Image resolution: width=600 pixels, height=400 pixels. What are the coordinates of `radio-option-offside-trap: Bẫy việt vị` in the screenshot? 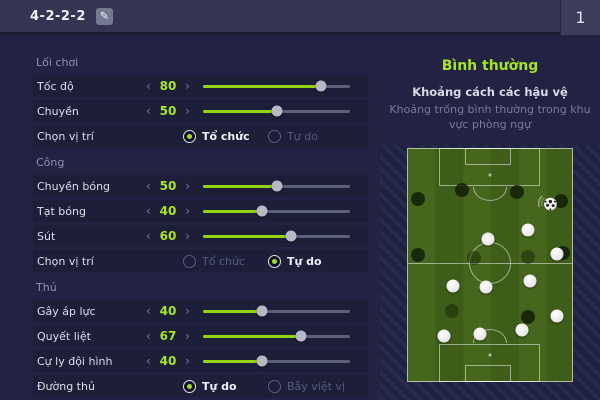 It's located at (306, 386).